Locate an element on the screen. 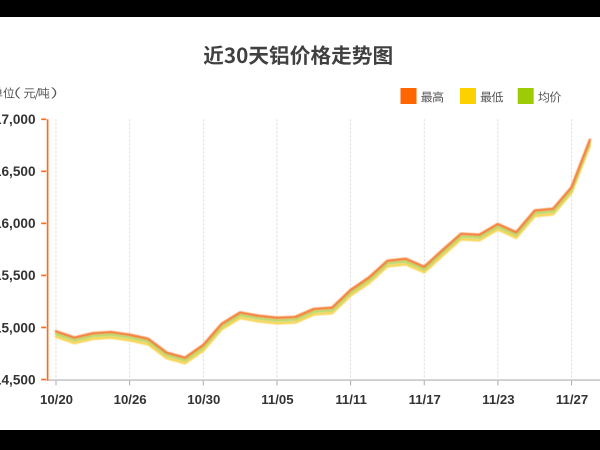  svg-text: 11/11 is located at coordinates (351, 399).